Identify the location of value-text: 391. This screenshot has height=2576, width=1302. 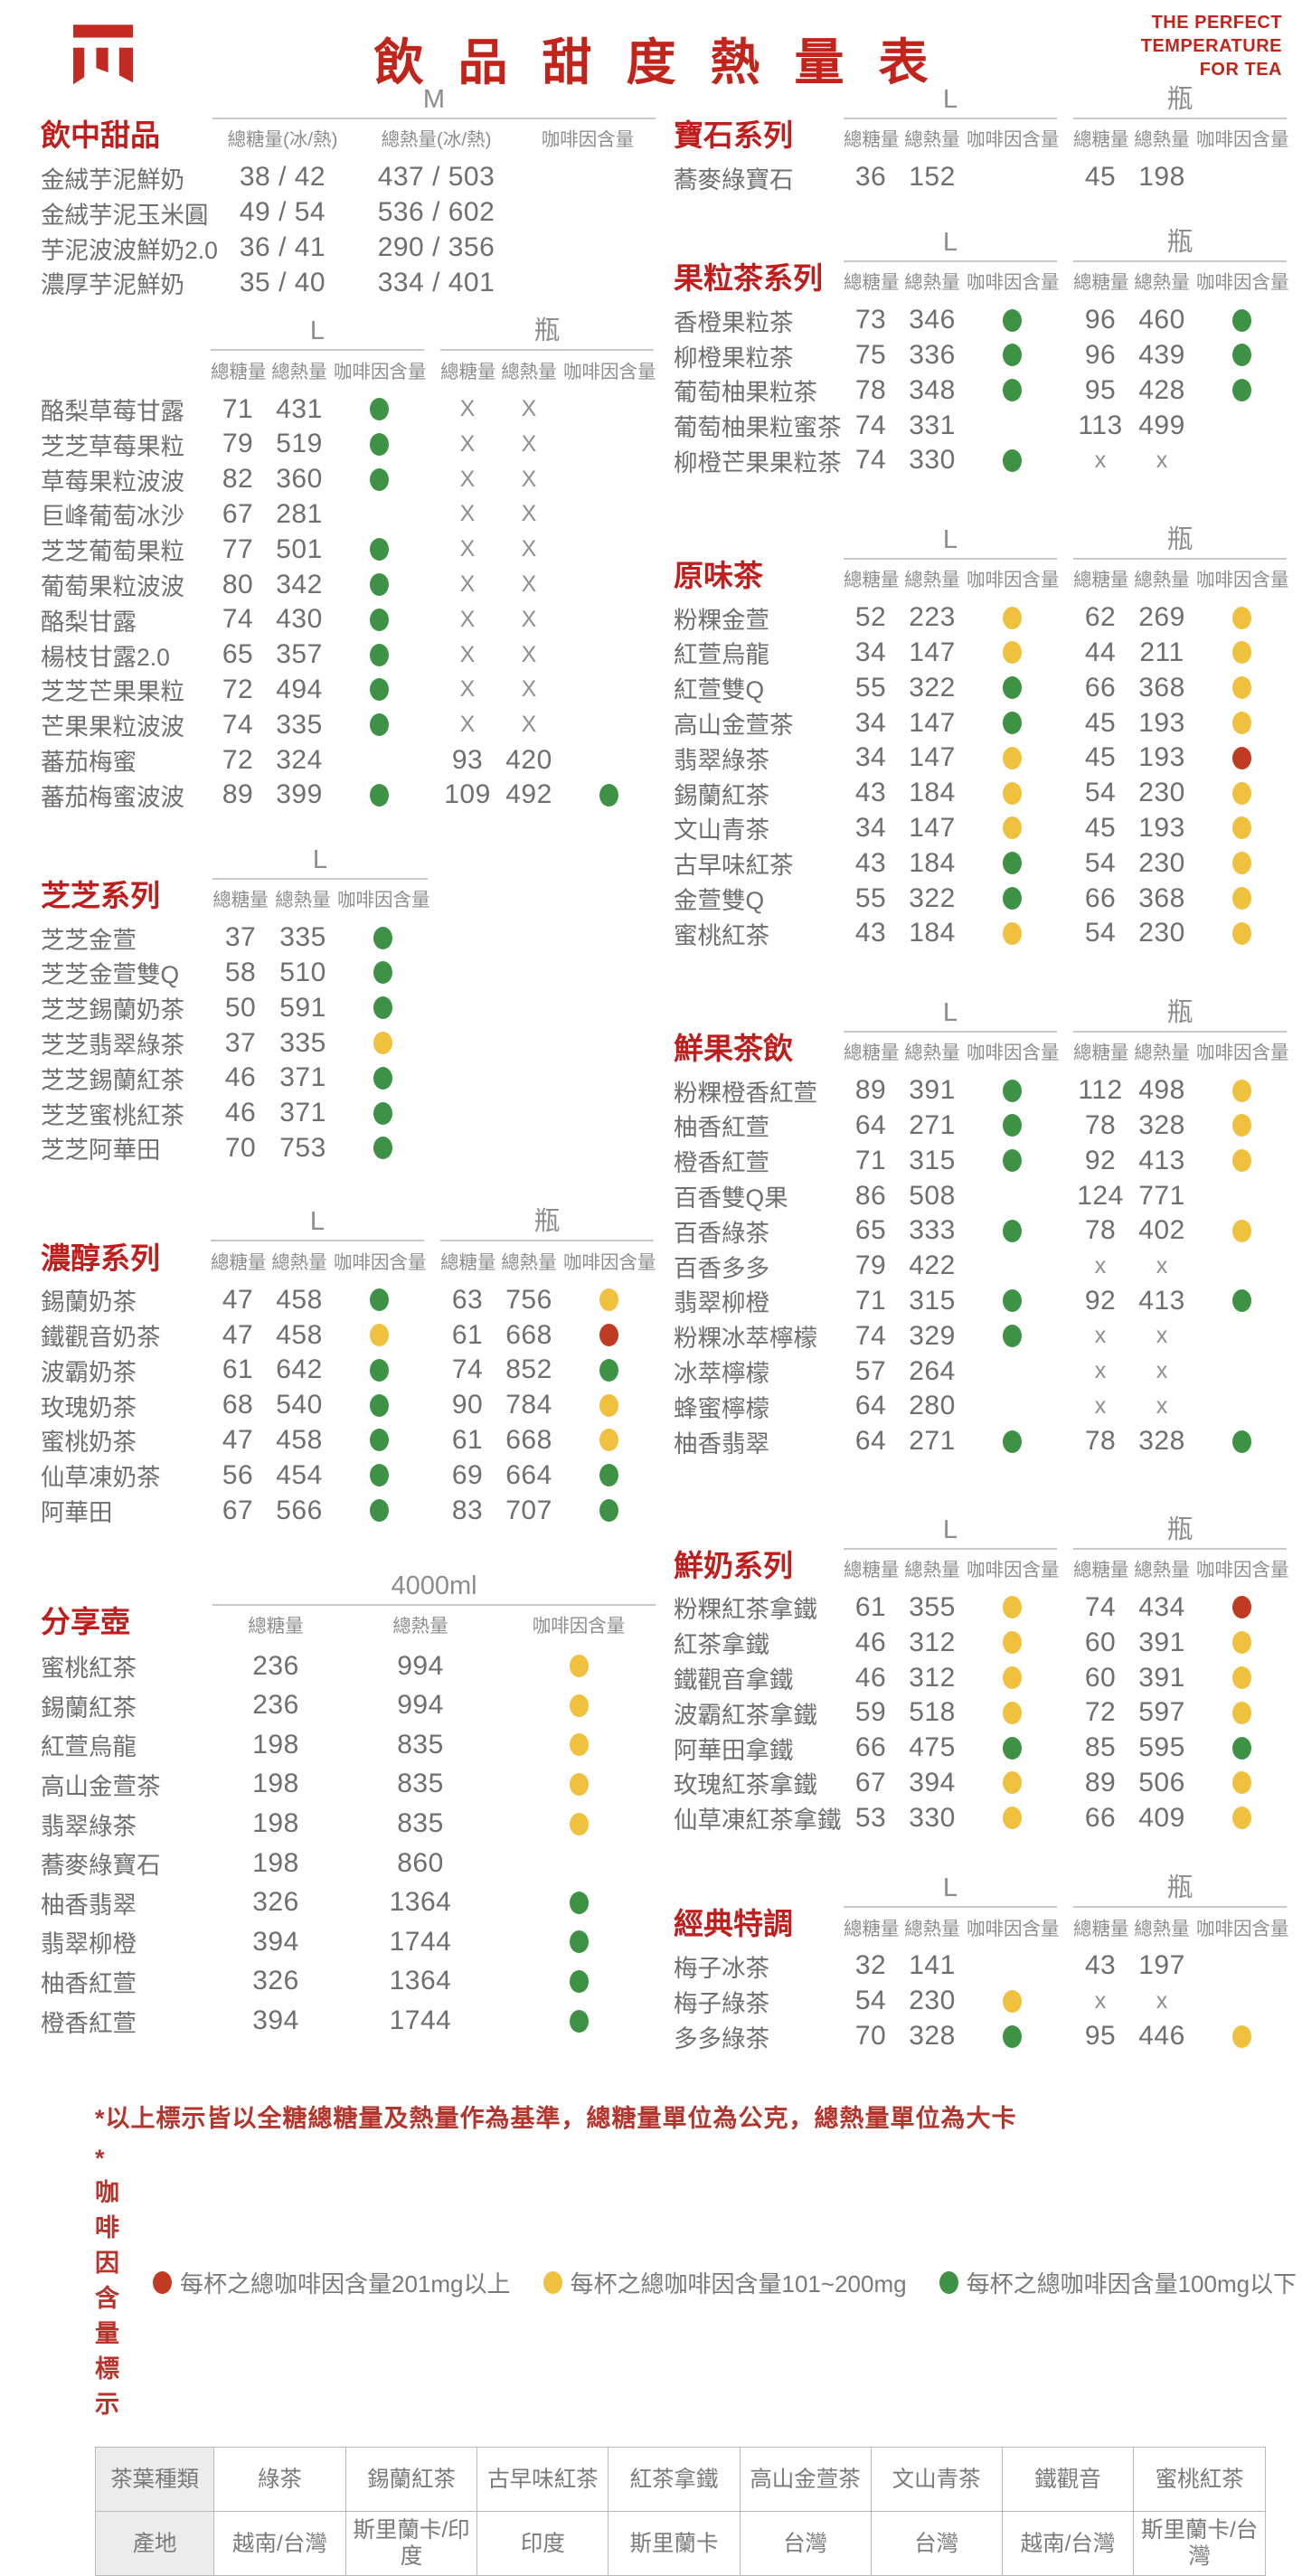
(1161, 1642).